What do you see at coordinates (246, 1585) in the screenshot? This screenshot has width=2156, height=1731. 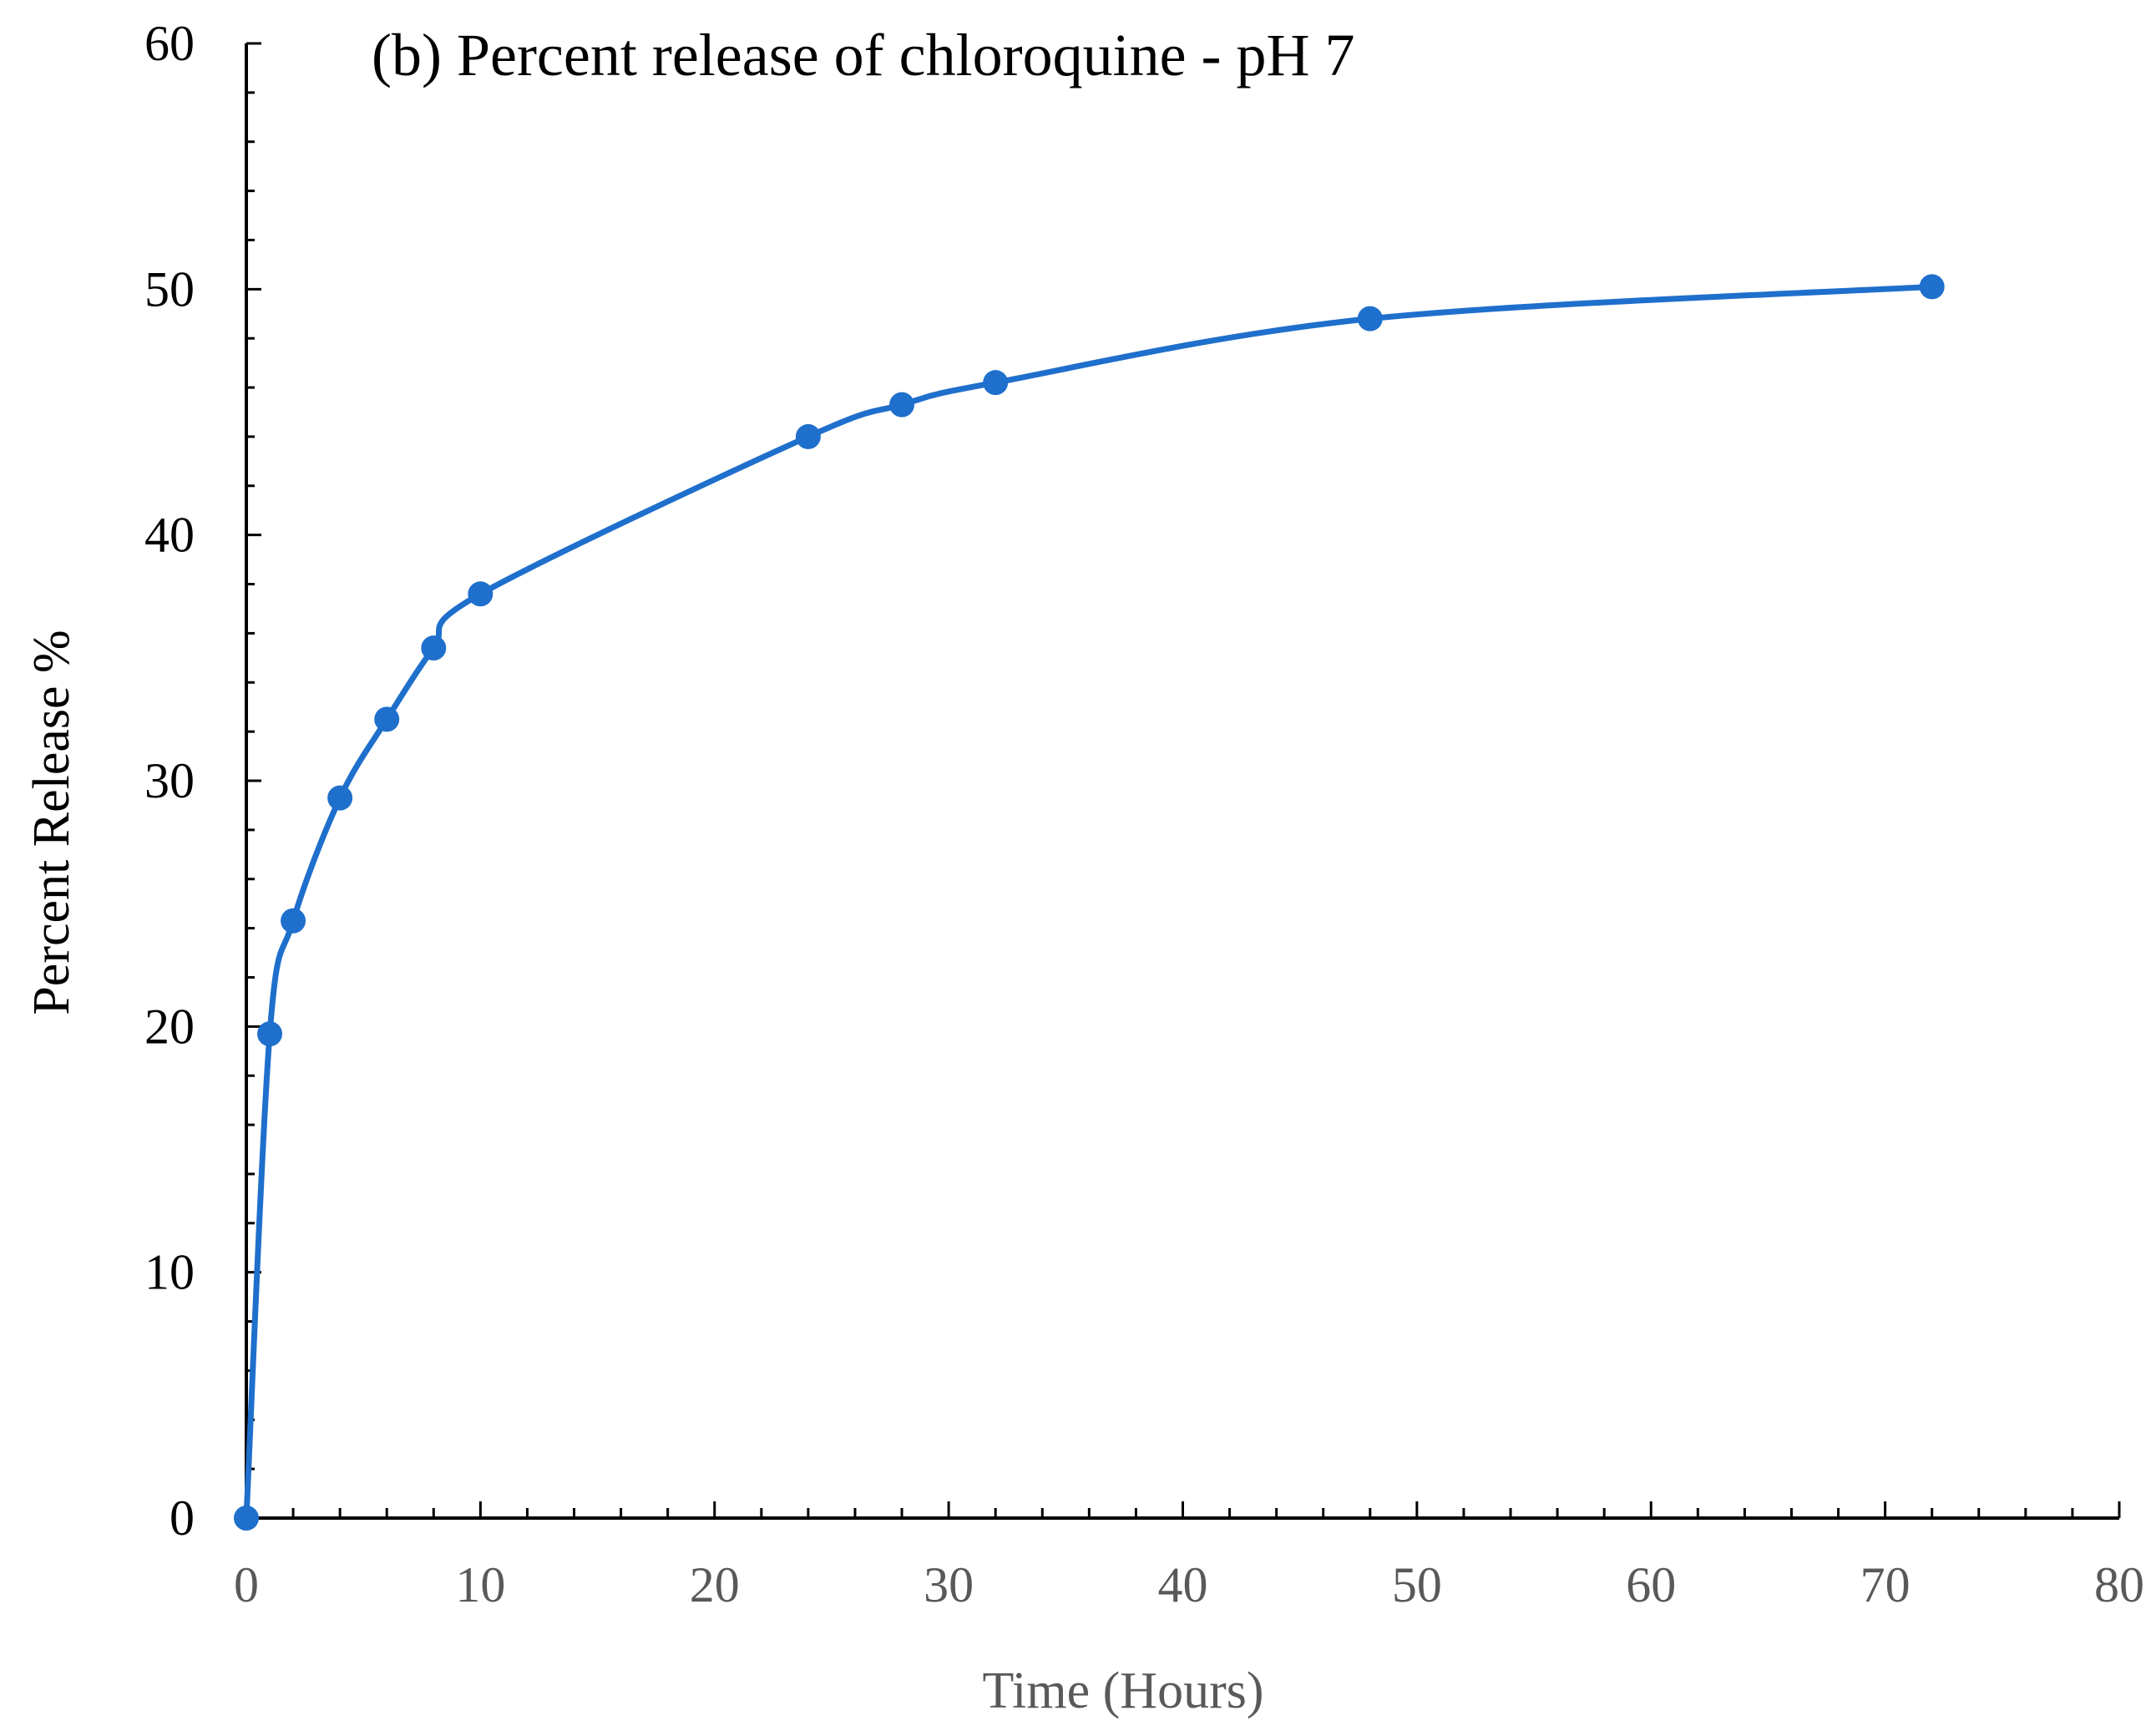 I see `x-tick-label: 0` at bounding box center [246, 1585].